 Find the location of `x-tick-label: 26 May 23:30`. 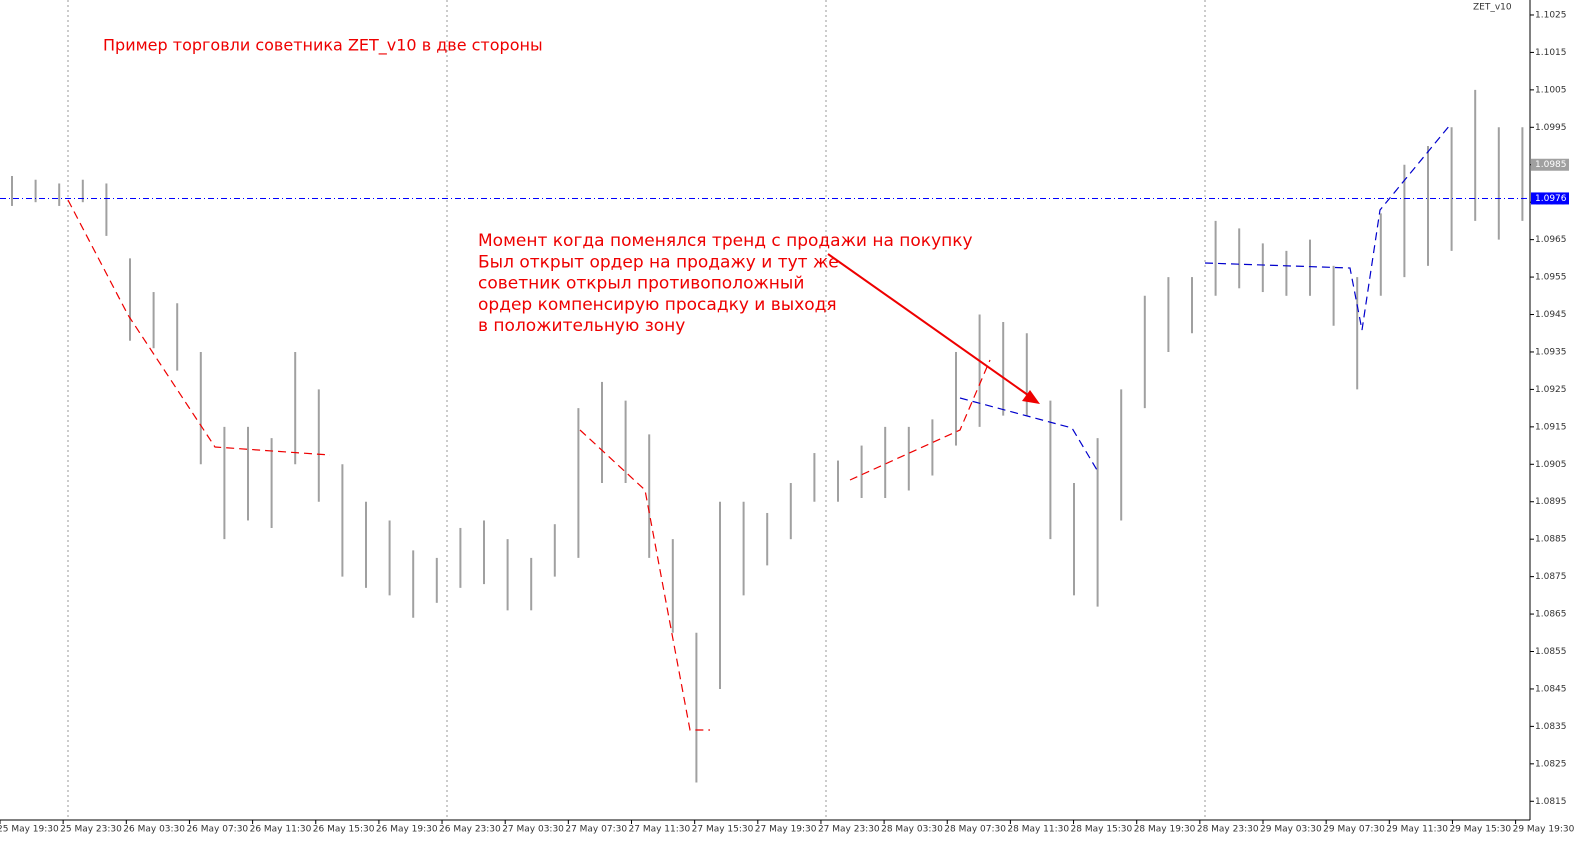

x-tick-label: 26 May 23:30 is located at coordinates (470, 830).